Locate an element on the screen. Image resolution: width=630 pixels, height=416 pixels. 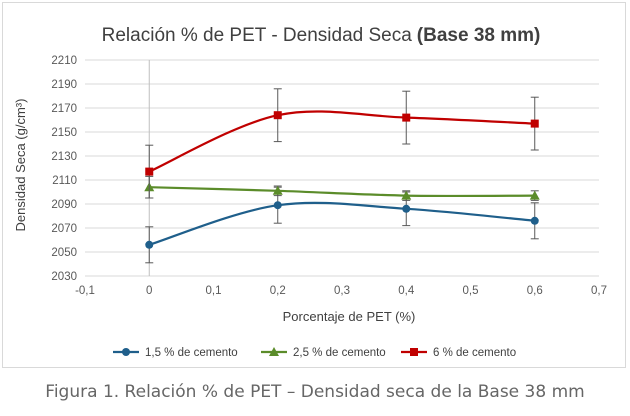
y-tick-label: 2030 is located at coordinates (64, 277).